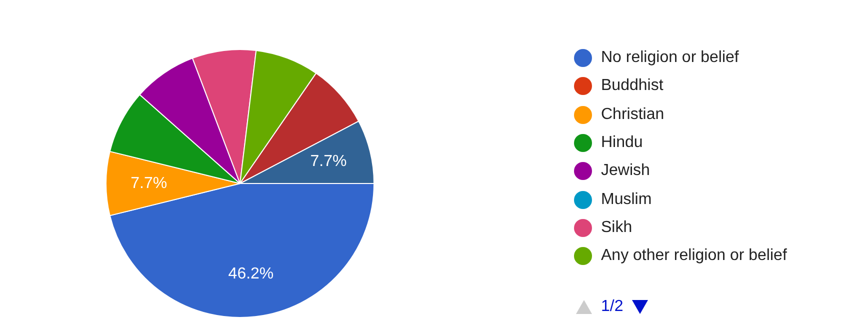  What do you see at coordinates (694, 256) in the screenshot?
I see `legend-label: Any other religion or belief` at bounding box center [694, 256].